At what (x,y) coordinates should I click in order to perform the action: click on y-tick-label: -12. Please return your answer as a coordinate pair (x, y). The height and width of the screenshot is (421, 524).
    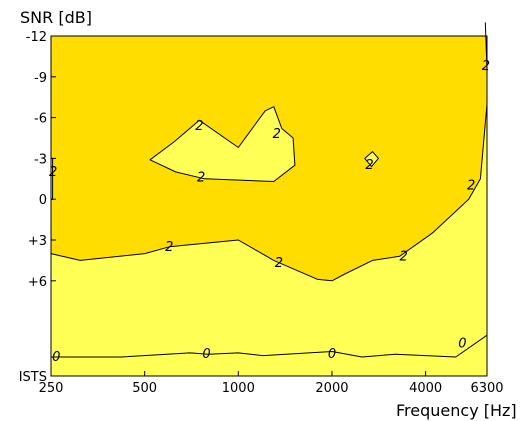
    Looking at the image, I should click on (36, 37).